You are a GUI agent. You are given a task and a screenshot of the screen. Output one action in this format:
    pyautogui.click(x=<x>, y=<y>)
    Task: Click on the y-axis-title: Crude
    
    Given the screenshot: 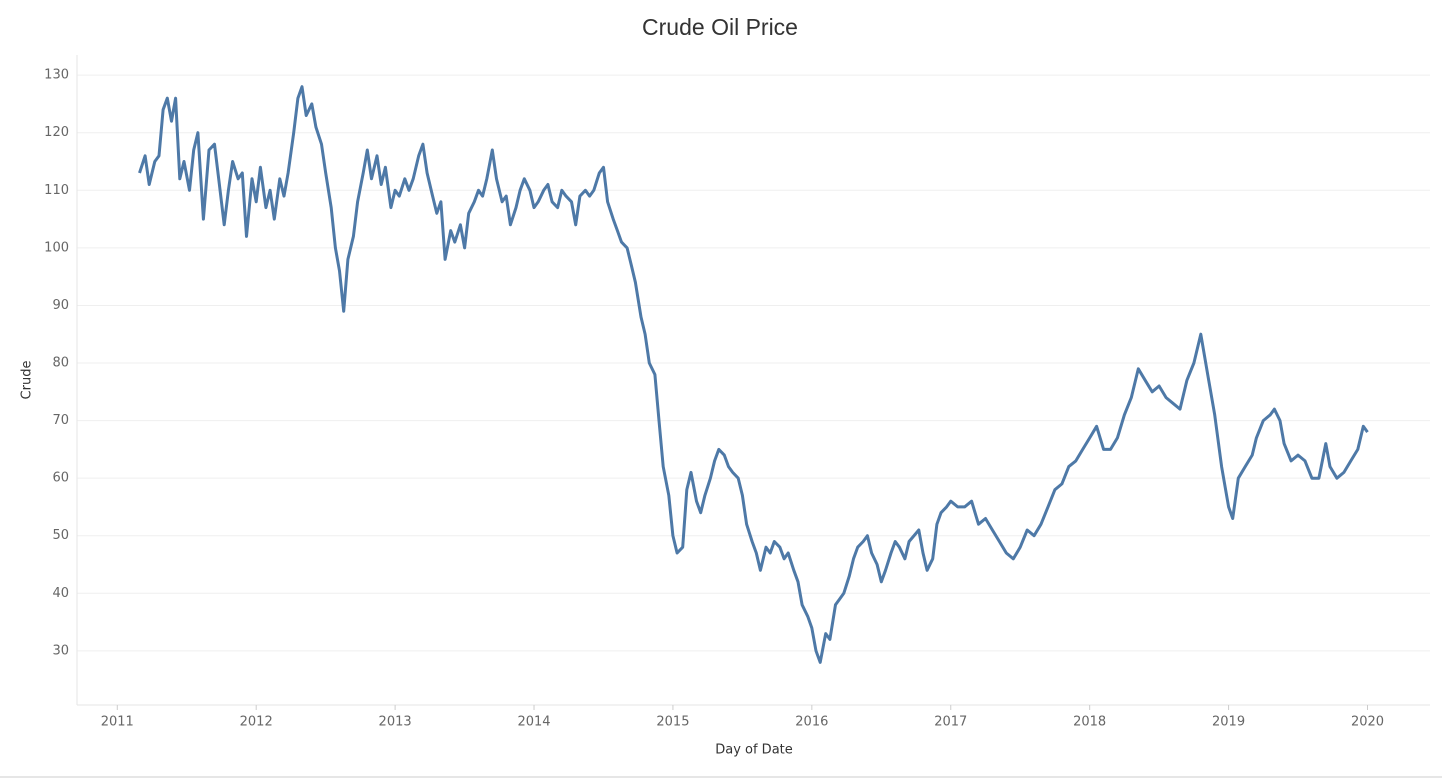 What is the action you would take?
    pyautogui.click(x=27, y=380)
    